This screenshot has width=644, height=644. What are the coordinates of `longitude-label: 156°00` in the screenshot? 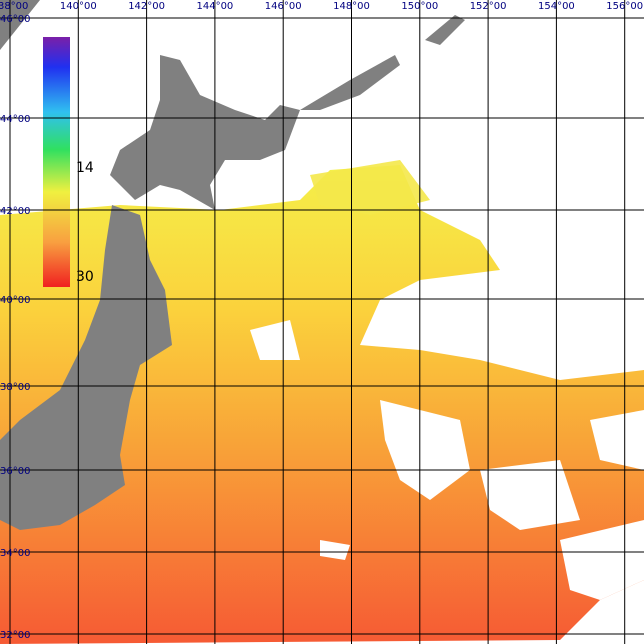 It's located at (624, 6).